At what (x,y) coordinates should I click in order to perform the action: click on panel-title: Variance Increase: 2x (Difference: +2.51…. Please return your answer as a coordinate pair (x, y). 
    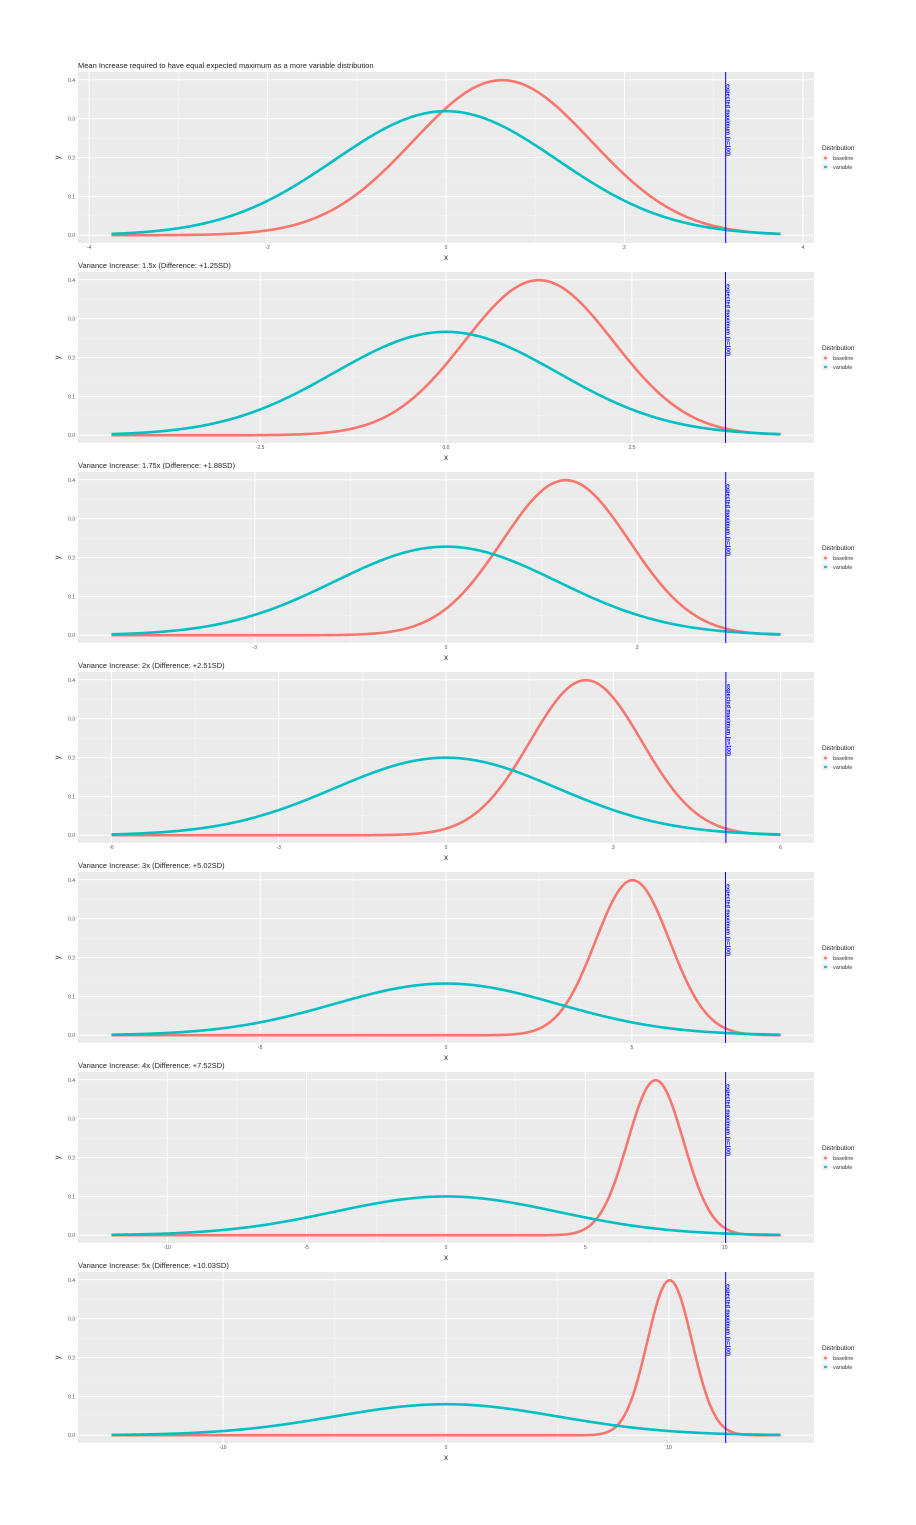
    Looking at the image, I should click on (151, 665).